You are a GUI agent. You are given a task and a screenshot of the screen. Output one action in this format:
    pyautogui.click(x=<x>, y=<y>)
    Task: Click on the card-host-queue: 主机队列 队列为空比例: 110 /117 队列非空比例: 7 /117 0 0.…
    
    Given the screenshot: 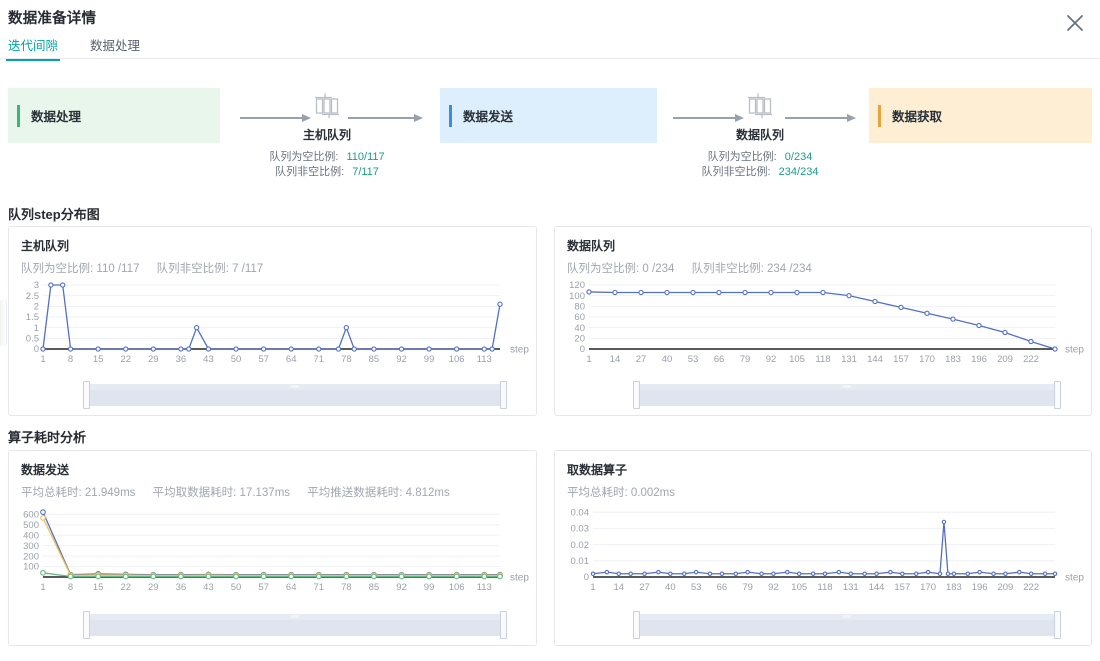 What is the action you would take?
    pyautogui.click(x=272, y=321)
    